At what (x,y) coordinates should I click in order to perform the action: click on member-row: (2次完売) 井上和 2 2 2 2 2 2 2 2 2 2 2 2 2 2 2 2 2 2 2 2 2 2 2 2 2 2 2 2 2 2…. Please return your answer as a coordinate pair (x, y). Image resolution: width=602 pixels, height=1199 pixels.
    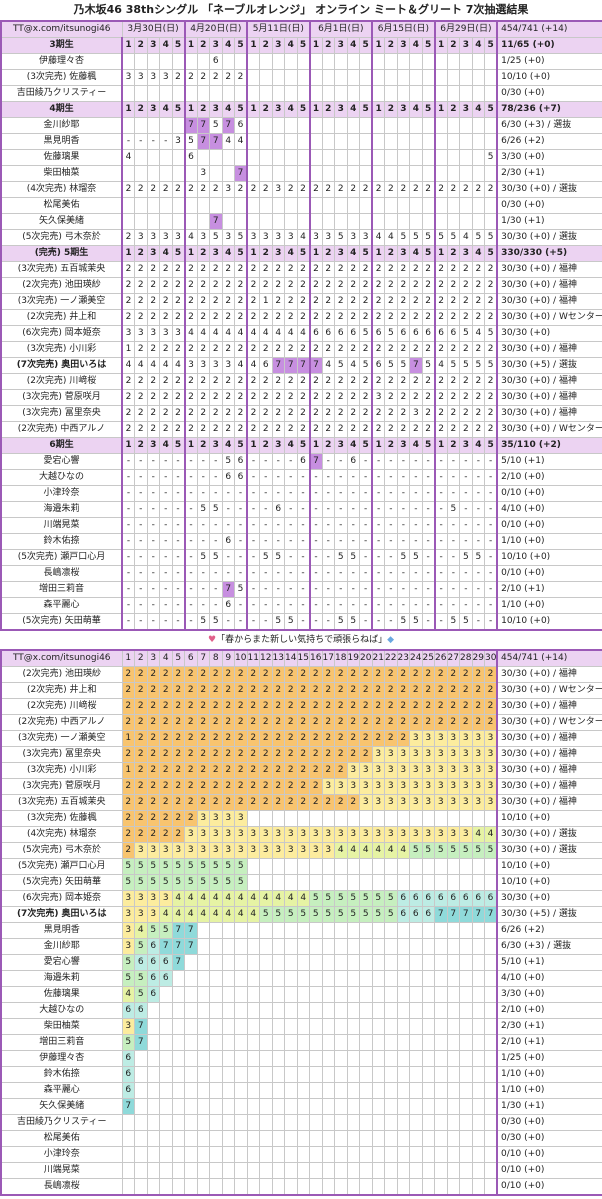
    Looking at the image, I should click on (301, 317).